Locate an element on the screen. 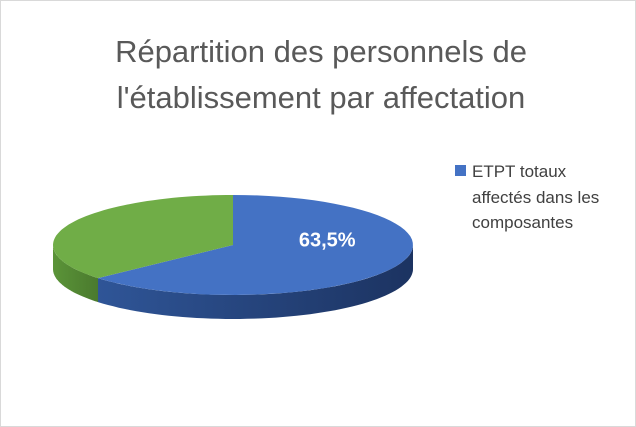 The height and width of the screenshot is (427, 636). data-label: 63,5% is located at coordinates (327, 240).